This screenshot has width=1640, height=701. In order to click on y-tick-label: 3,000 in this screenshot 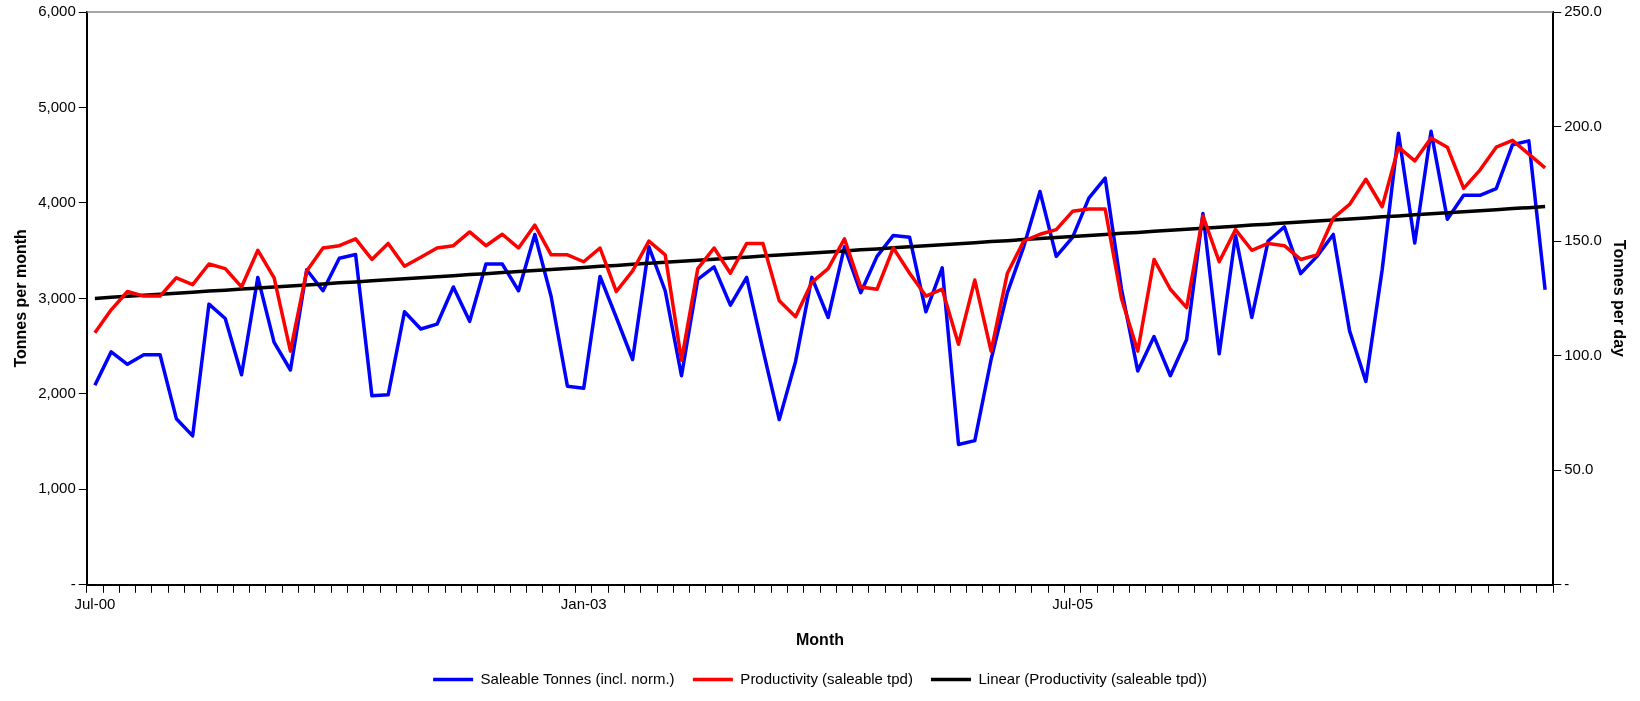, I will do `click(57, 297)`.